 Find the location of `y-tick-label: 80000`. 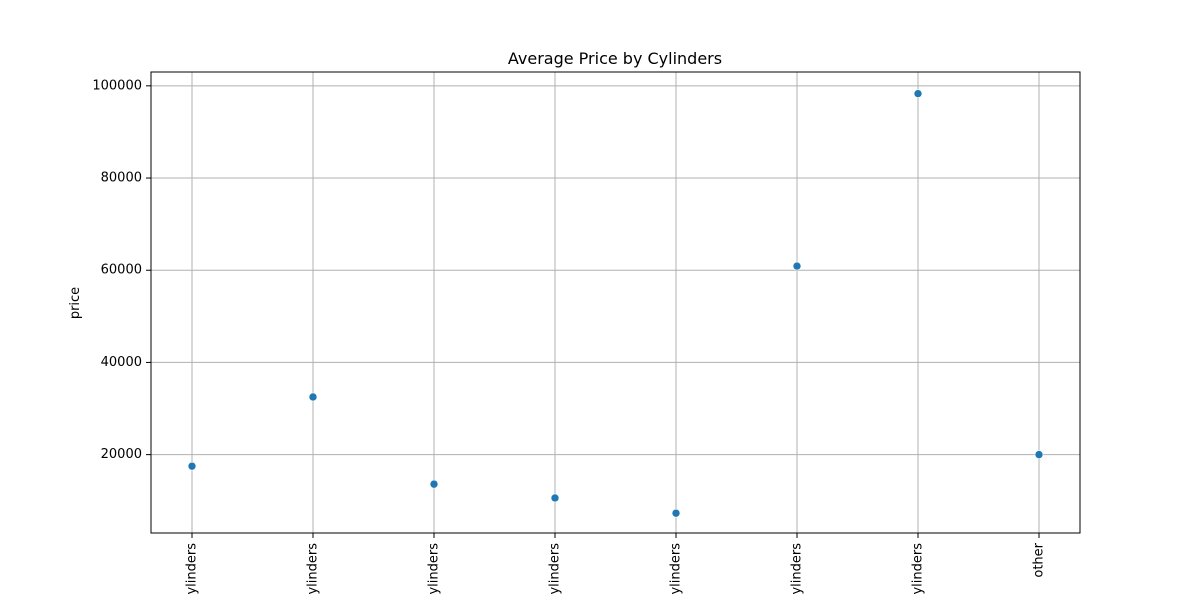

y-tick-label: 80000 is located at coordinates (121, 178).